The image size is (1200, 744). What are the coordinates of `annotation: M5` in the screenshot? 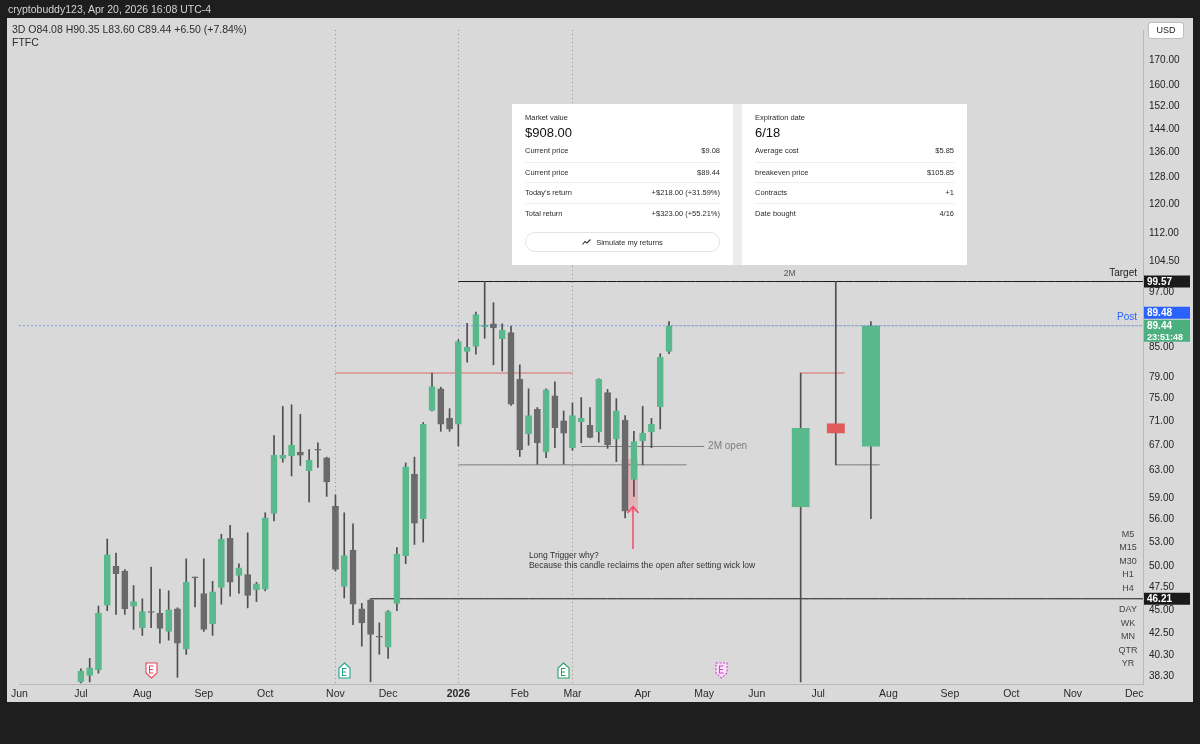 It's located at (1128, 533).